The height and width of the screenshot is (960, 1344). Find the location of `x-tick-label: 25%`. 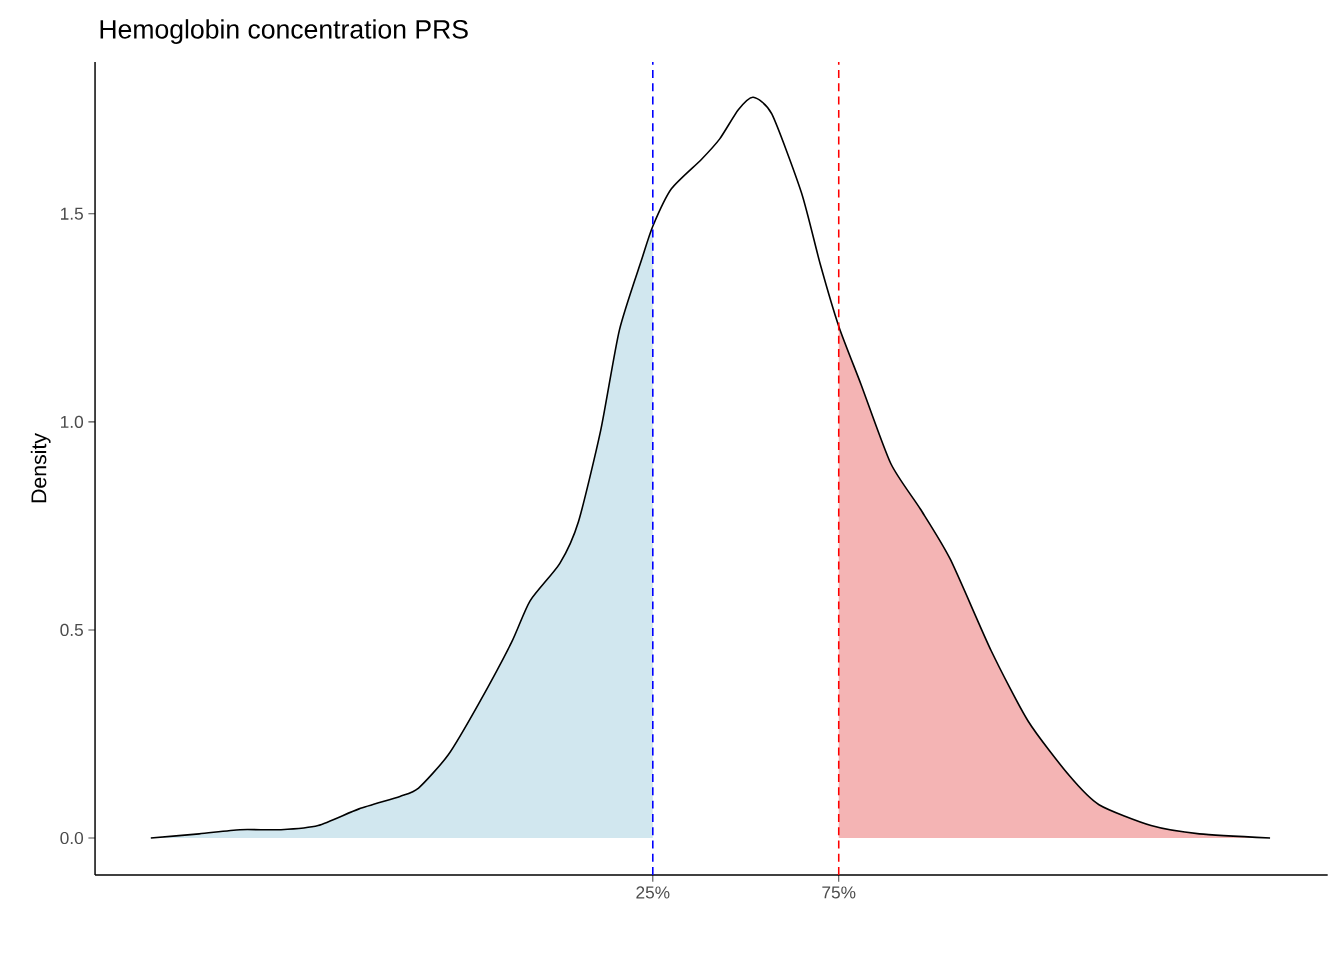

x-tick-label: 25% is located at coordinates (653, 892).